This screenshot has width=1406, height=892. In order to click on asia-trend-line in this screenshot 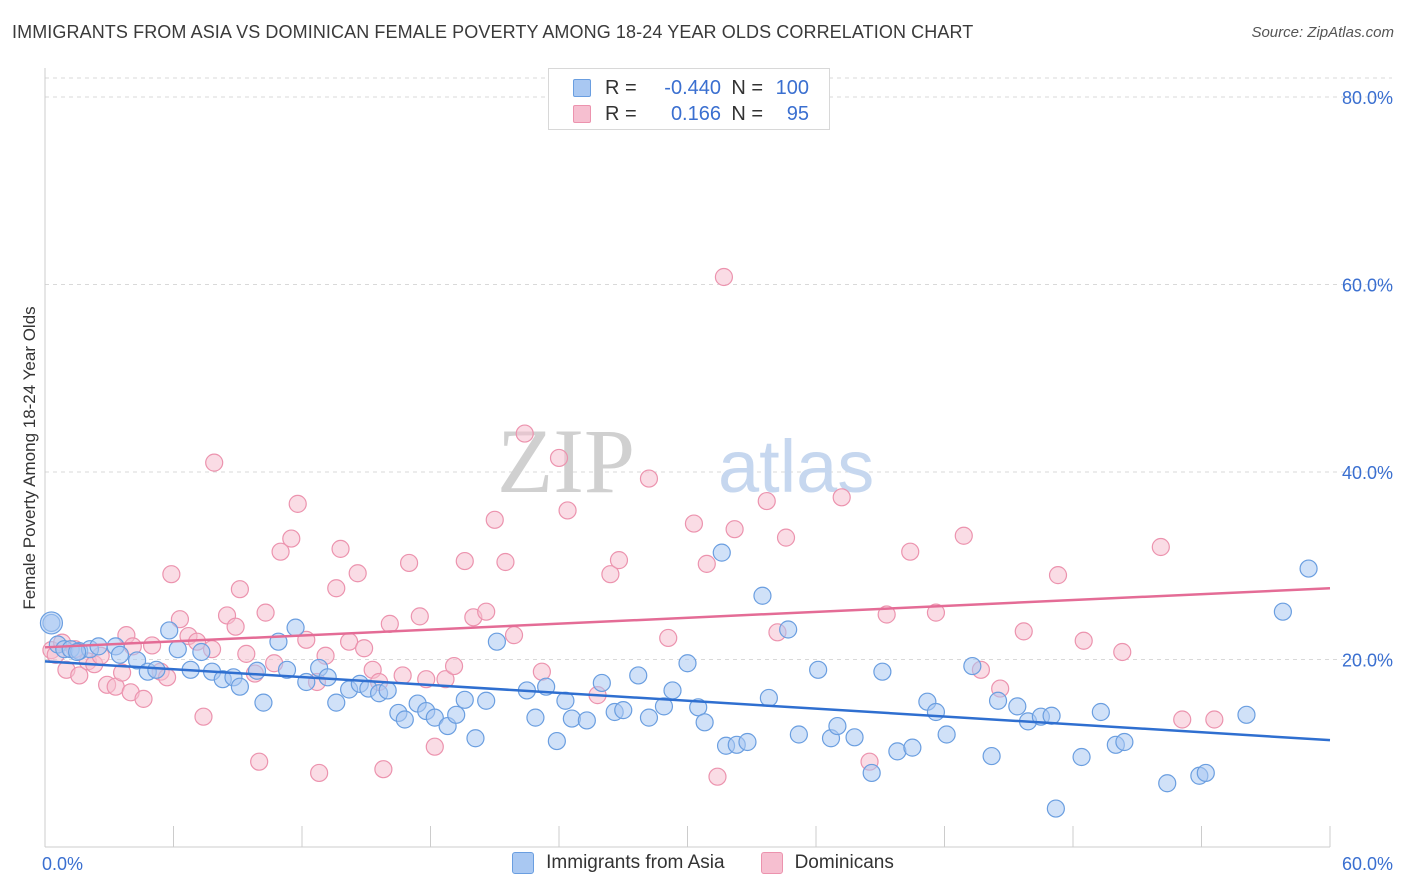, I will do `click(687, 701)`.